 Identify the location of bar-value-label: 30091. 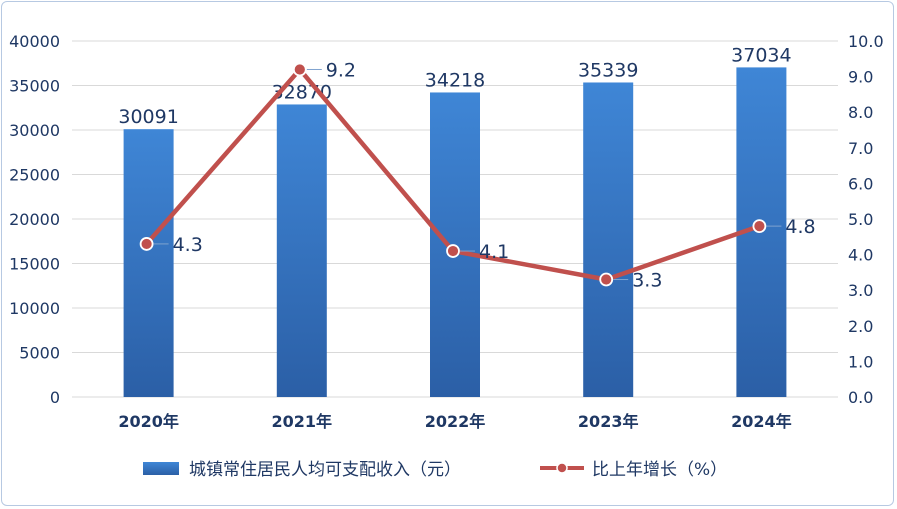
(148, 117).